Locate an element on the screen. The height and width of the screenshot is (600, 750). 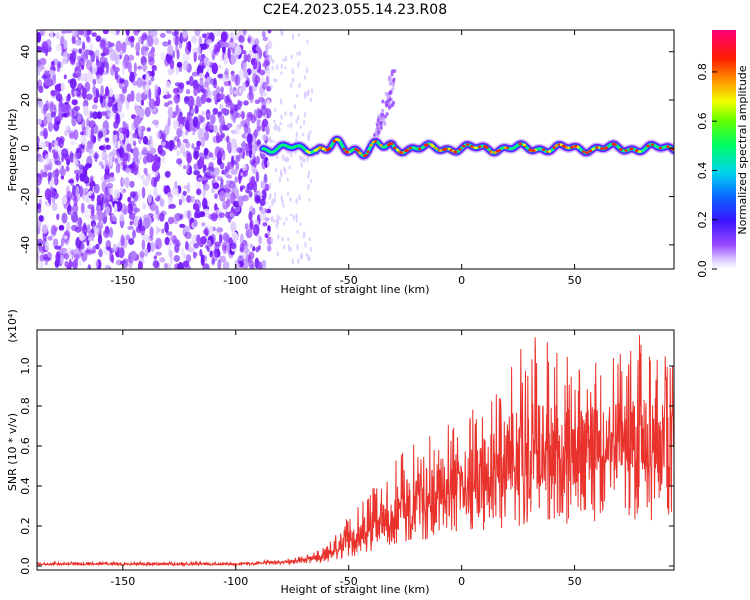
colorbar-tick-label: 0.8 is located at coordinates (702, 72).